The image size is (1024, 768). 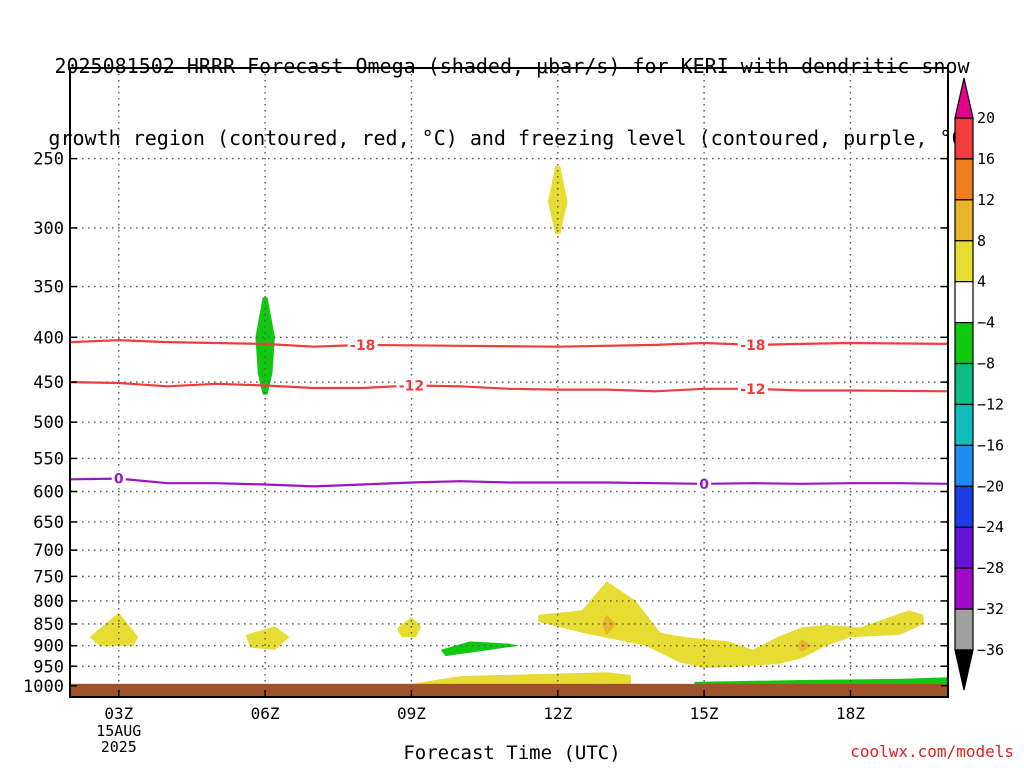 What do you see at coordinates (119, 747) in the screenshot?
I see `date-label-1: 2025` at bounding box center [119, 747].